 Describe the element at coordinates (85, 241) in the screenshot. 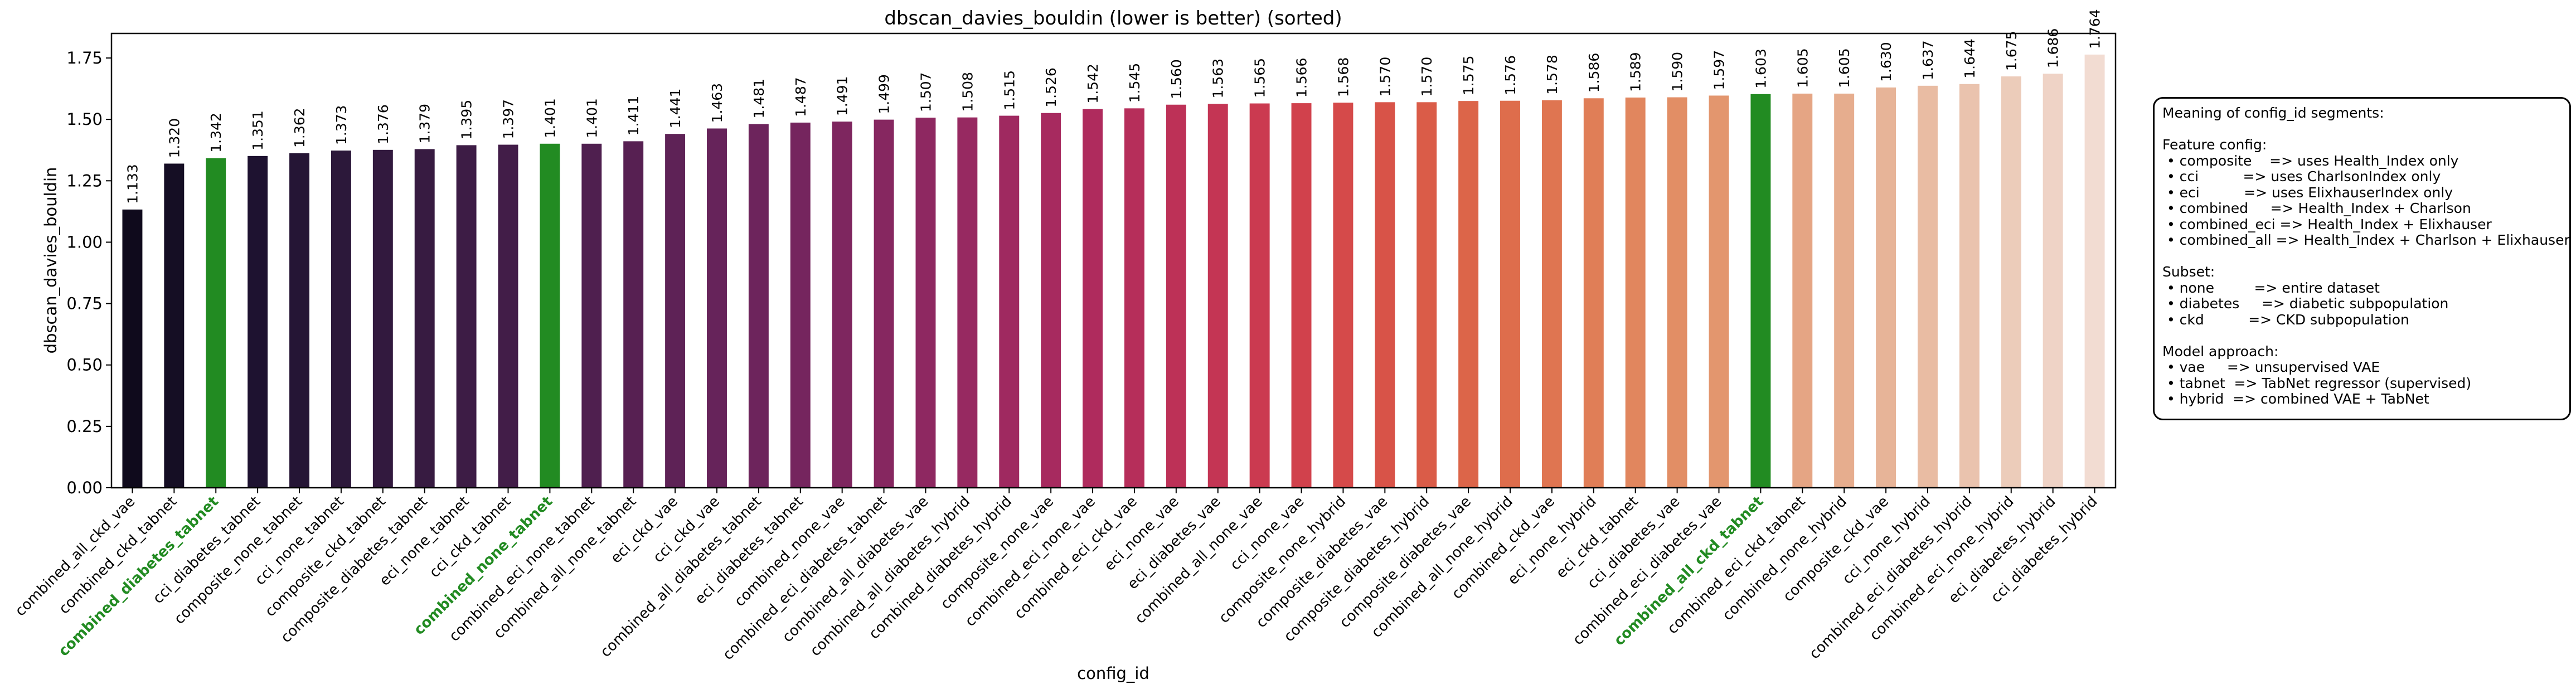

I see `y-tick-label: 1.00` at that location.